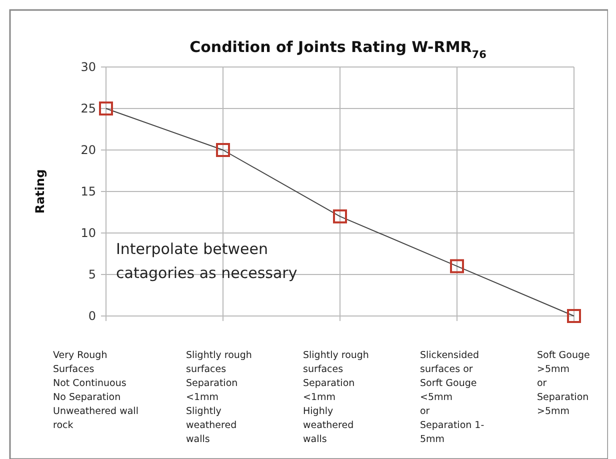 This screenshot has height=459, width=616. I want to click on x-tick-label: Soft Gouge >5mm or Separation >5mm, so click(563, 383).